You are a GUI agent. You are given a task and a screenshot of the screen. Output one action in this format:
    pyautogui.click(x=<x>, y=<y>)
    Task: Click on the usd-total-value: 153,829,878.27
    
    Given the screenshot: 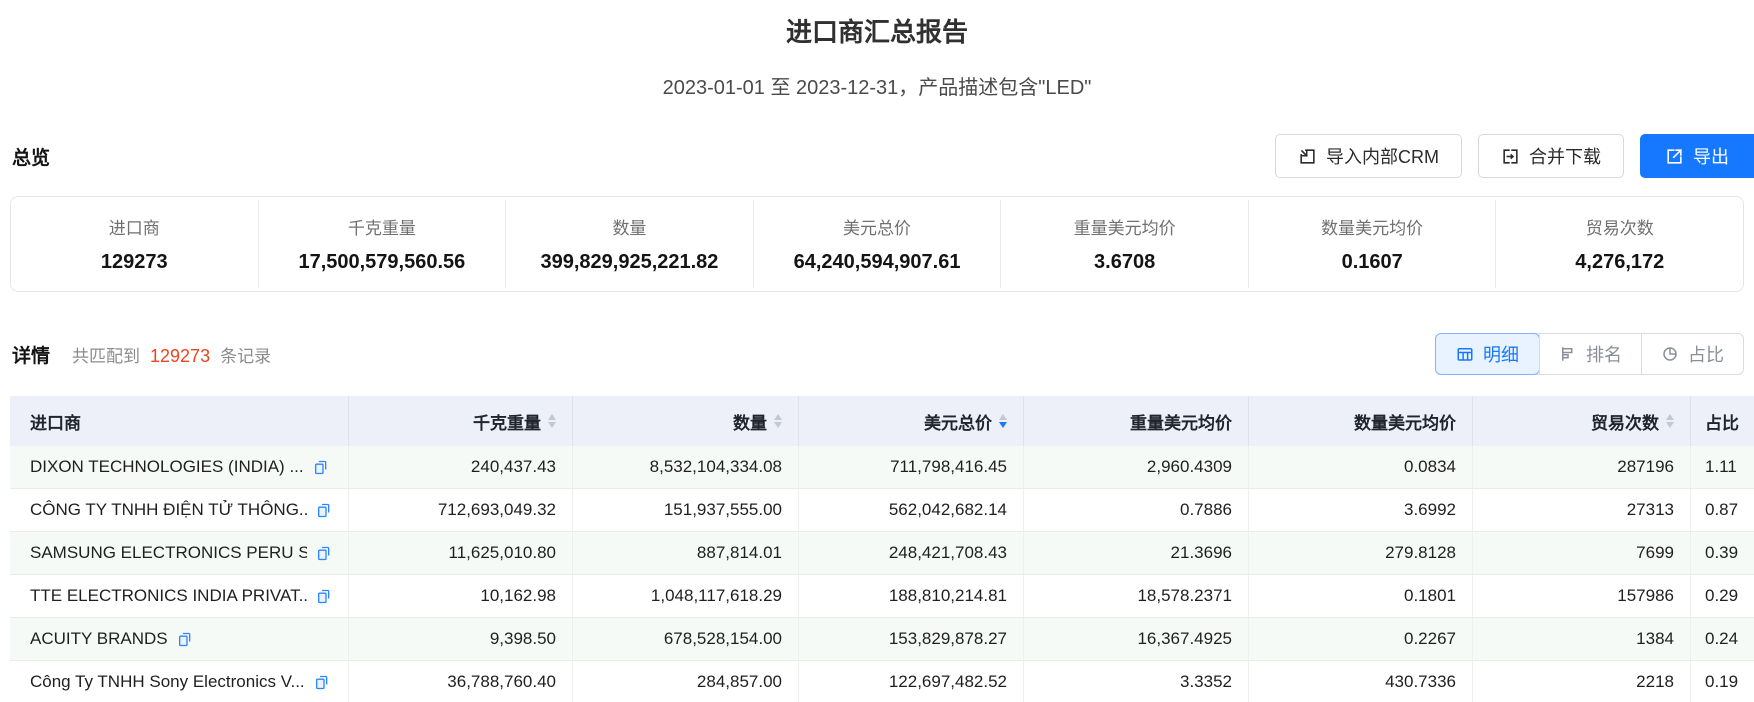 What is the action you would take?
    pyautogui.click(x=911, y=639)
    